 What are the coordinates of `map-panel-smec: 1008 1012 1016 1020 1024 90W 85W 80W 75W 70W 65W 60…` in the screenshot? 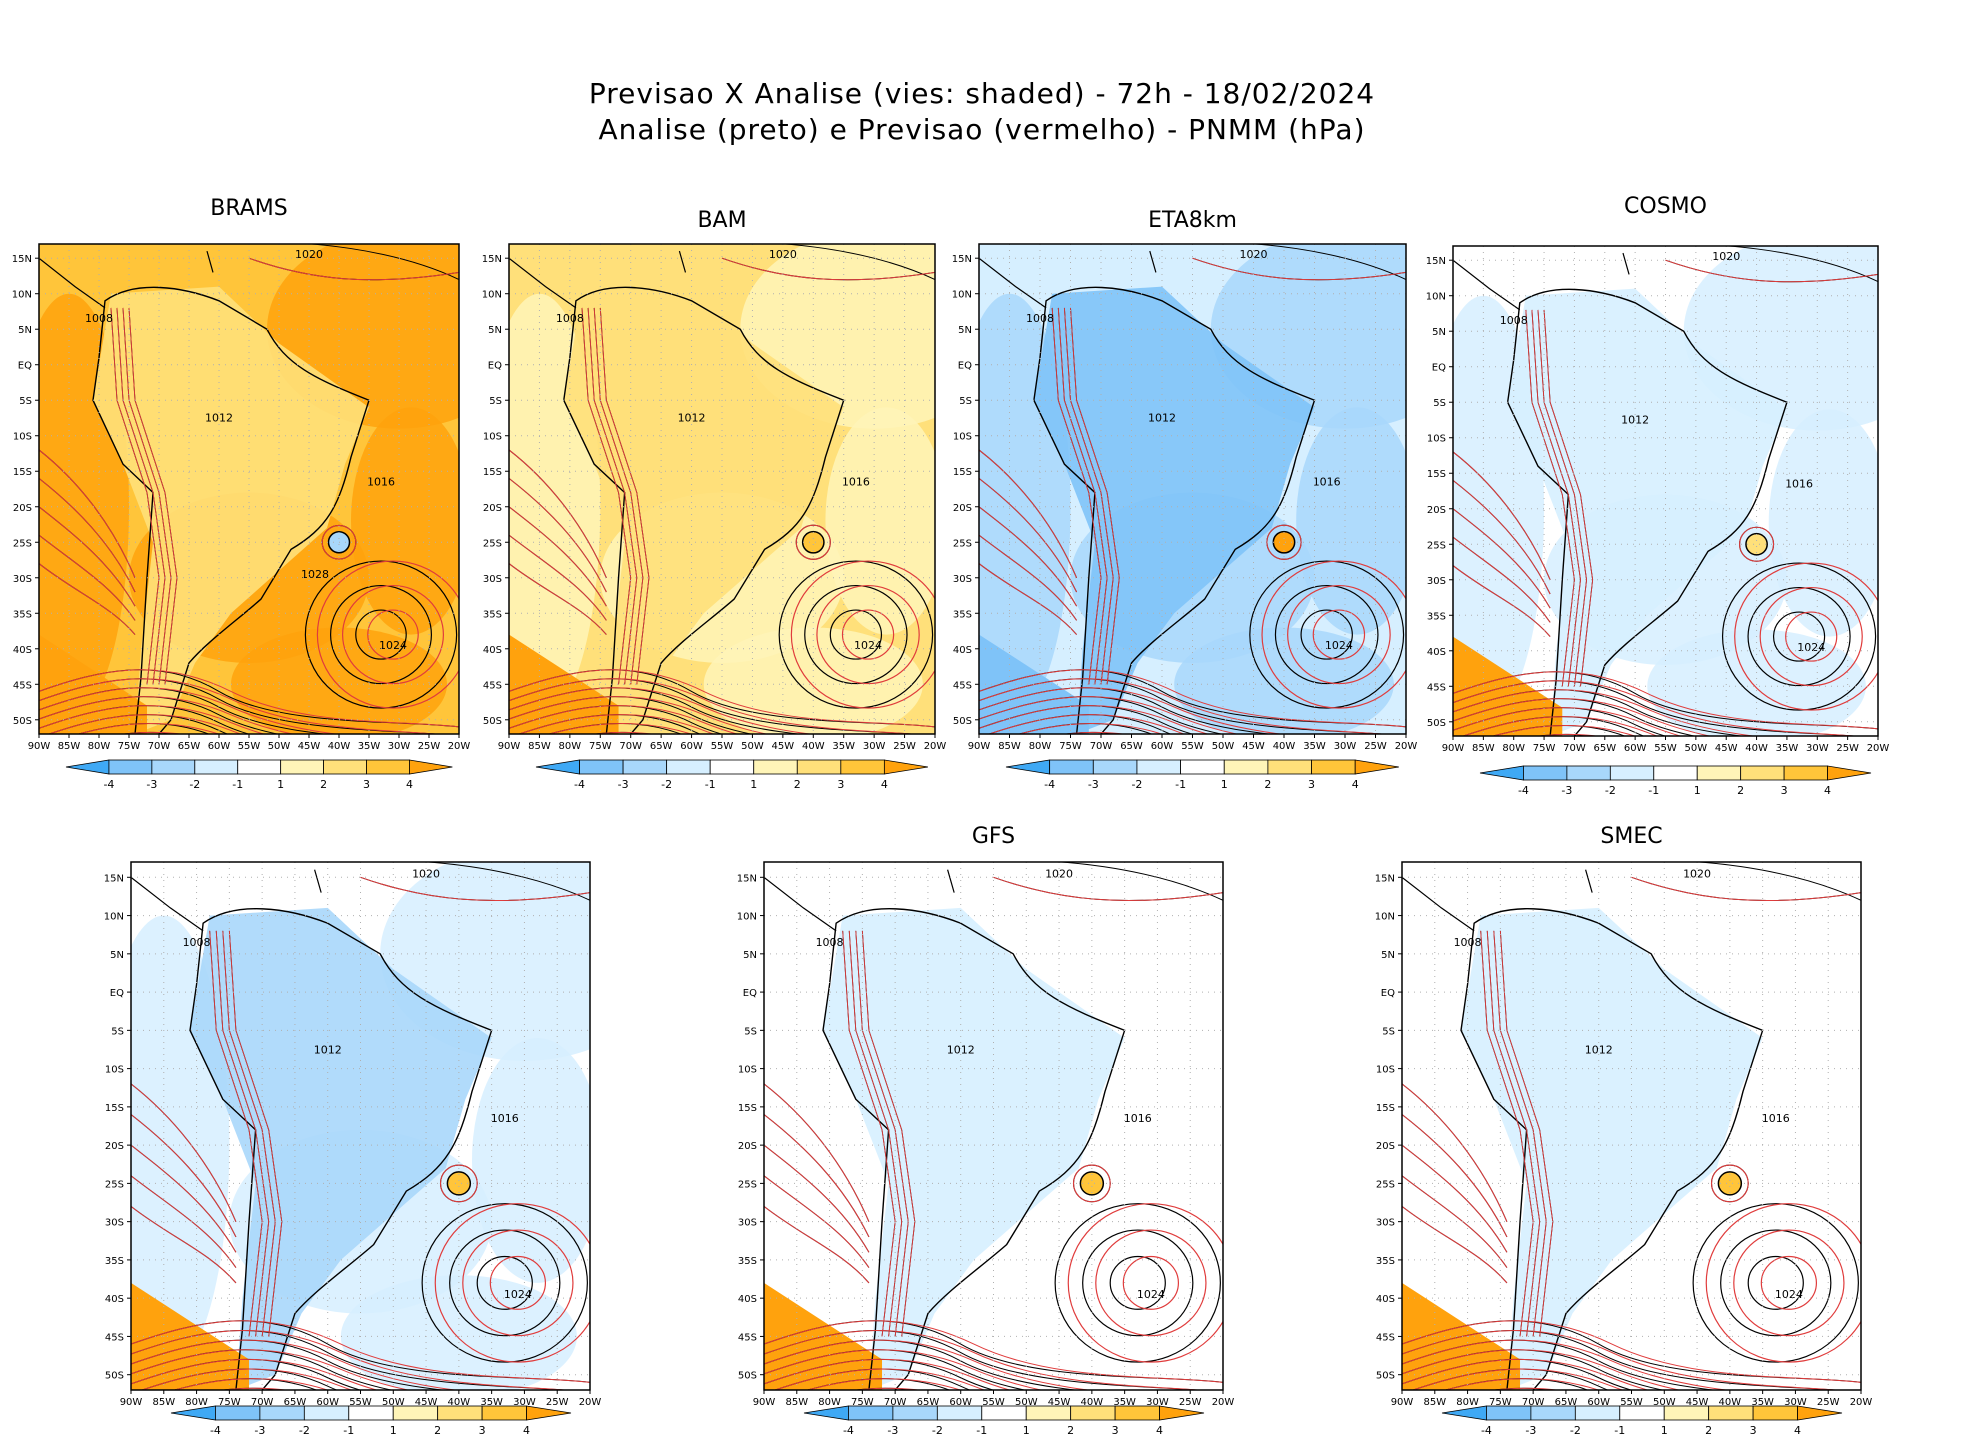 It's located at (1623, 1134).